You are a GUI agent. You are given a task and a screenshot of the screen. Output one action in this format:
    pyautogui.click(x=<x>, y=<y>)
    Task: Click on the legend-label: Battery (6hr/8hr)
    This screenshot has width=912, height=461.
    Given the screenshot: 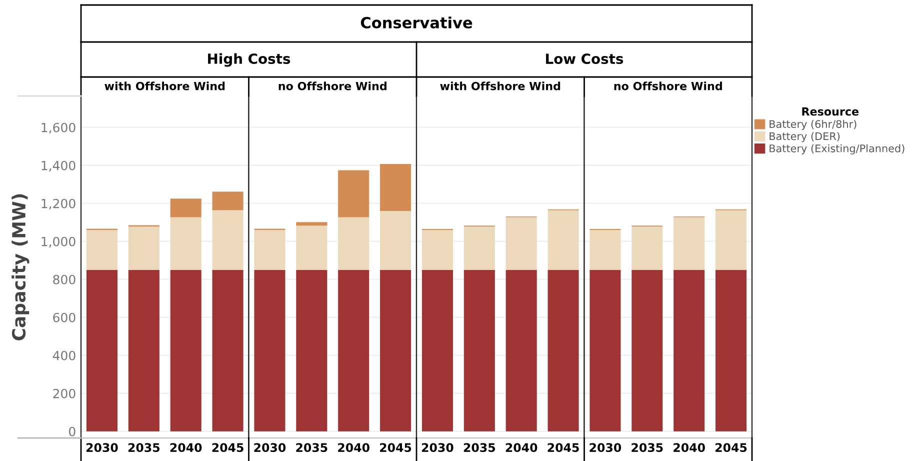 What is the action you would take?
    pyautogui.click(x=813, y=125)
    